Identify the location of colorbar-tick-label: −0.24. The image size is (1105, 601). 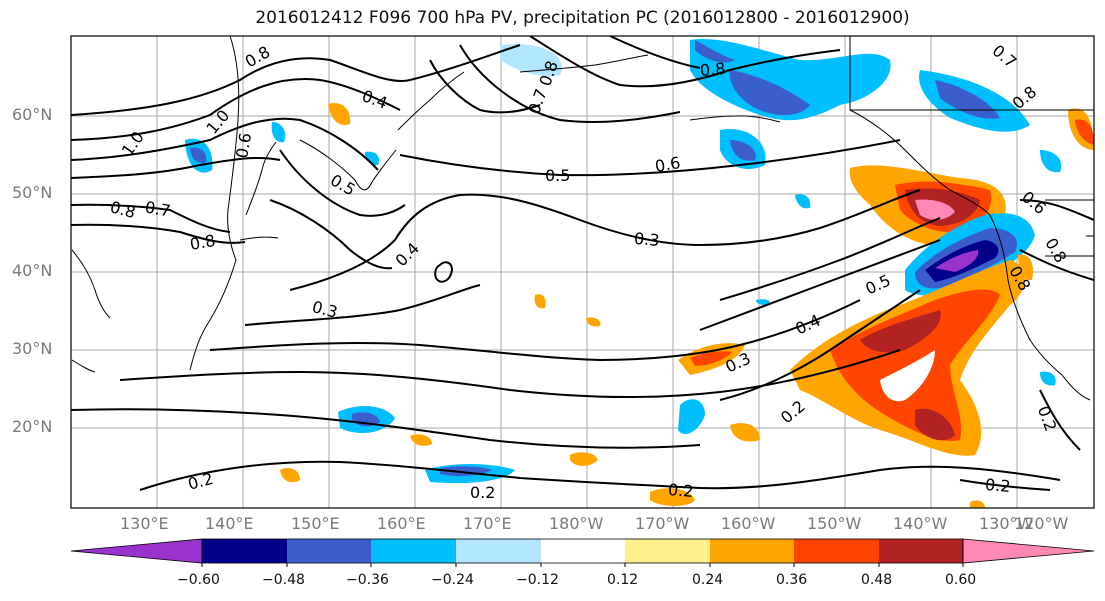
(452, 580).